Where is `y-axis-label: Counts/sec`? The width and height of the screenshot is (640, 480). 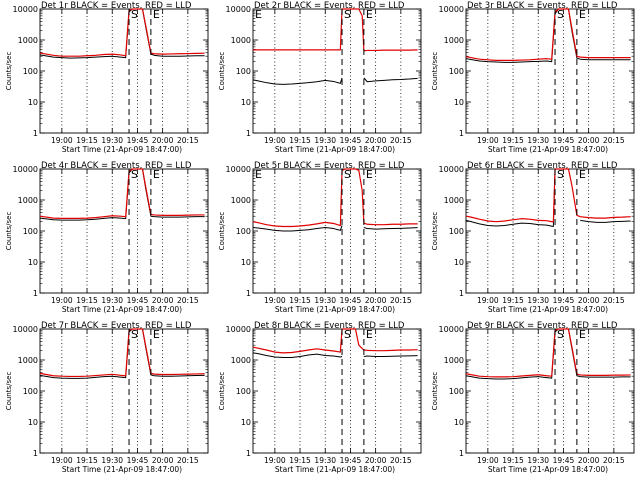 y-axis-label: Counts/sec is located at coordinates (222, 231).